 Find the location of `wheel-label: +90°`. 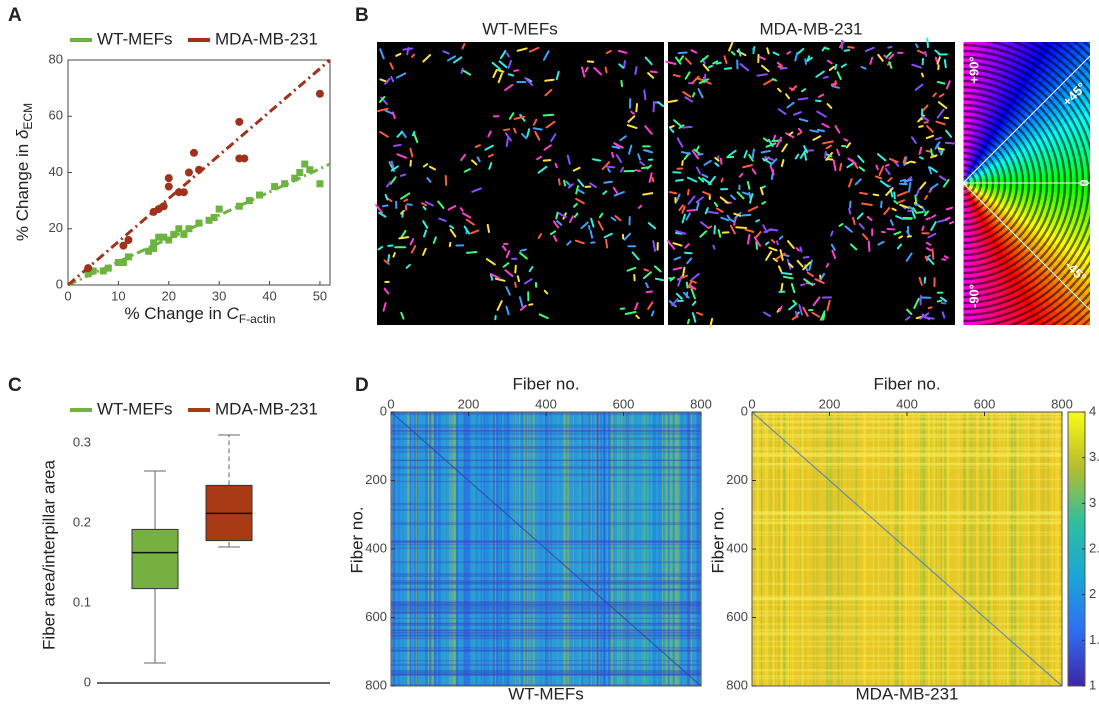

wheel-label: +90° is located at coordinates (973, 69).